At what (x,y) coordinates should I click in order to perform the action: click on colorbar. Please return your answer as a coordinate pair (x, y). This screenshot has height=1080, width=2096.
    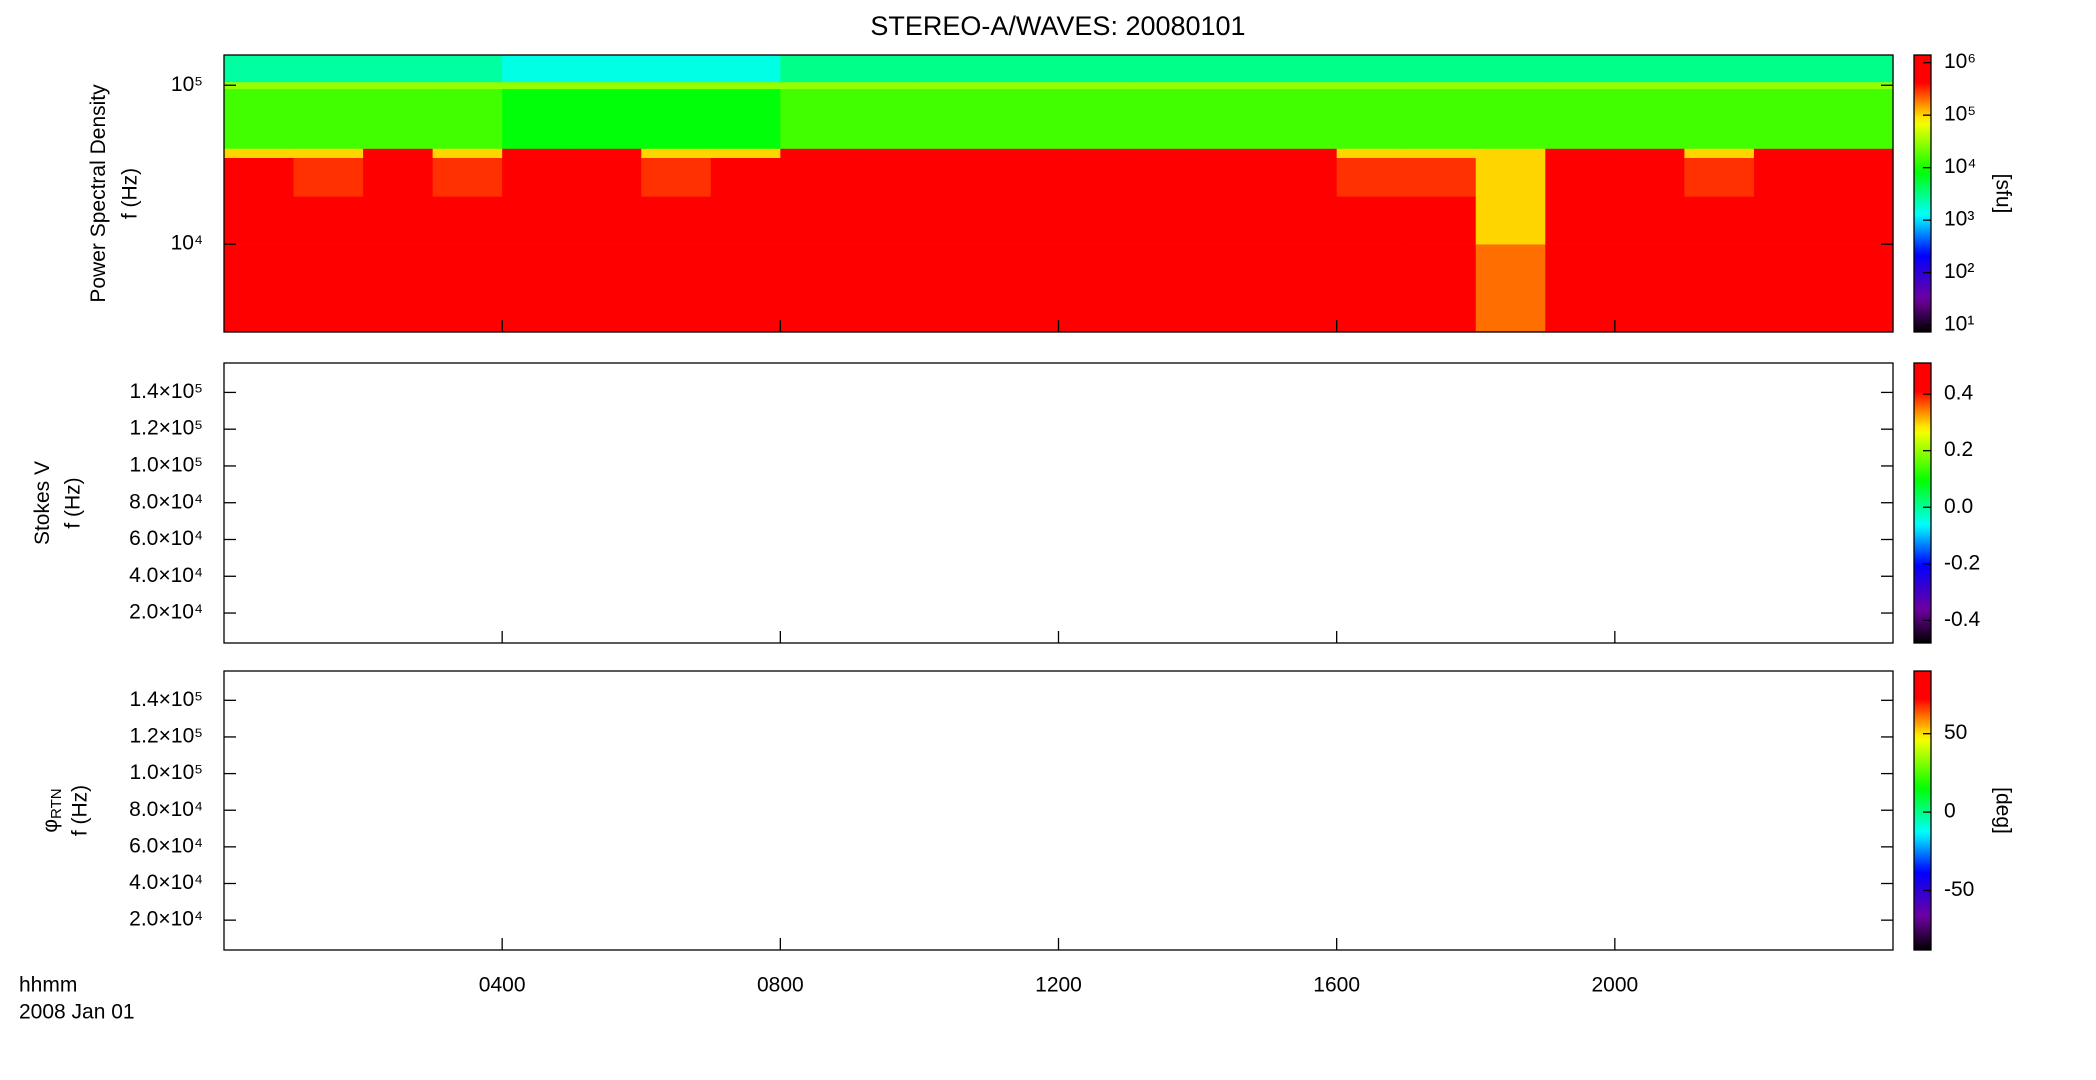
    Looking at the image, I should click on (1922, 193).